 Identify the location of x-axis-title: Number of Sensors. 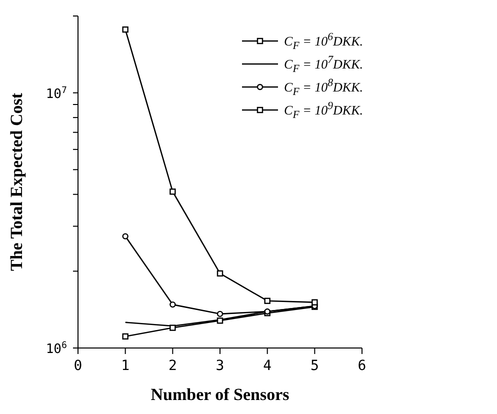
(220, 394).